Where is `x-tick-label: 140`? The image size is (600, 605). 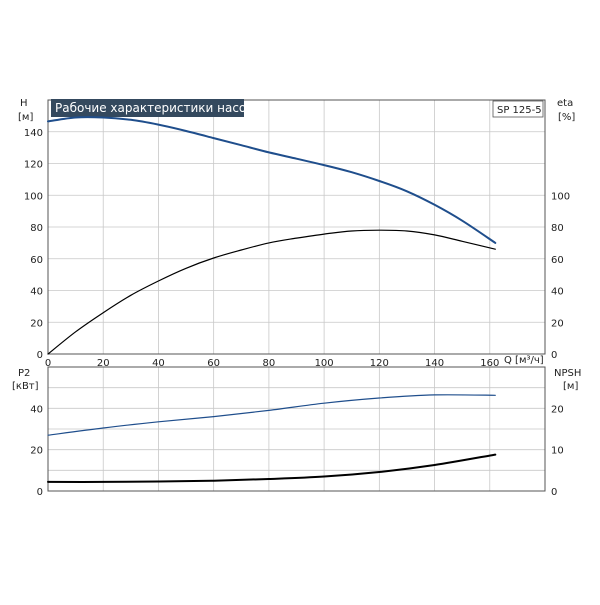
x-tick-label: 140 is located at coordinates (434, 363).